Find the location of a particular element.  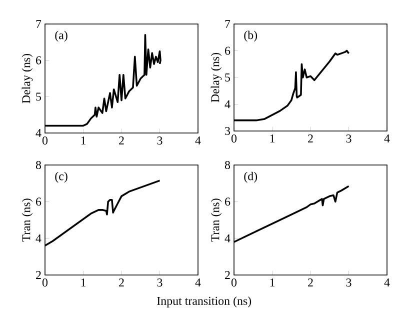

annotation: (b) is located at coordinates (251, 36).